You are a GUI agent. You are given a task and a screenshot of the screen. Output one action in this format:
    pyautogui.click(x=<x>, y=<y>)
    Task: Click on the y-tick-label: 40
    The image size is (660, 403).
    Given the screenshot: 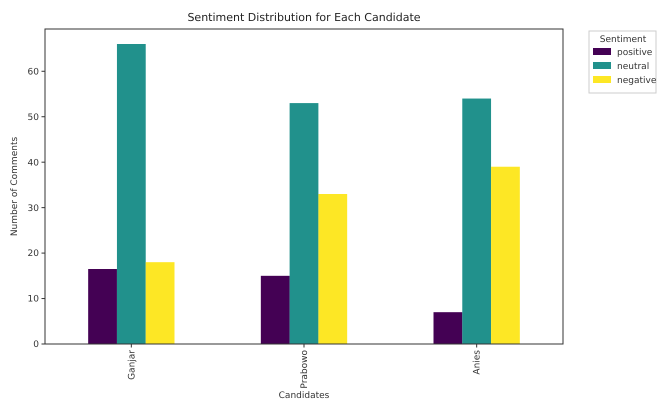 What is the action you would take?
    pyautogui.click(x=34, y=163)
    